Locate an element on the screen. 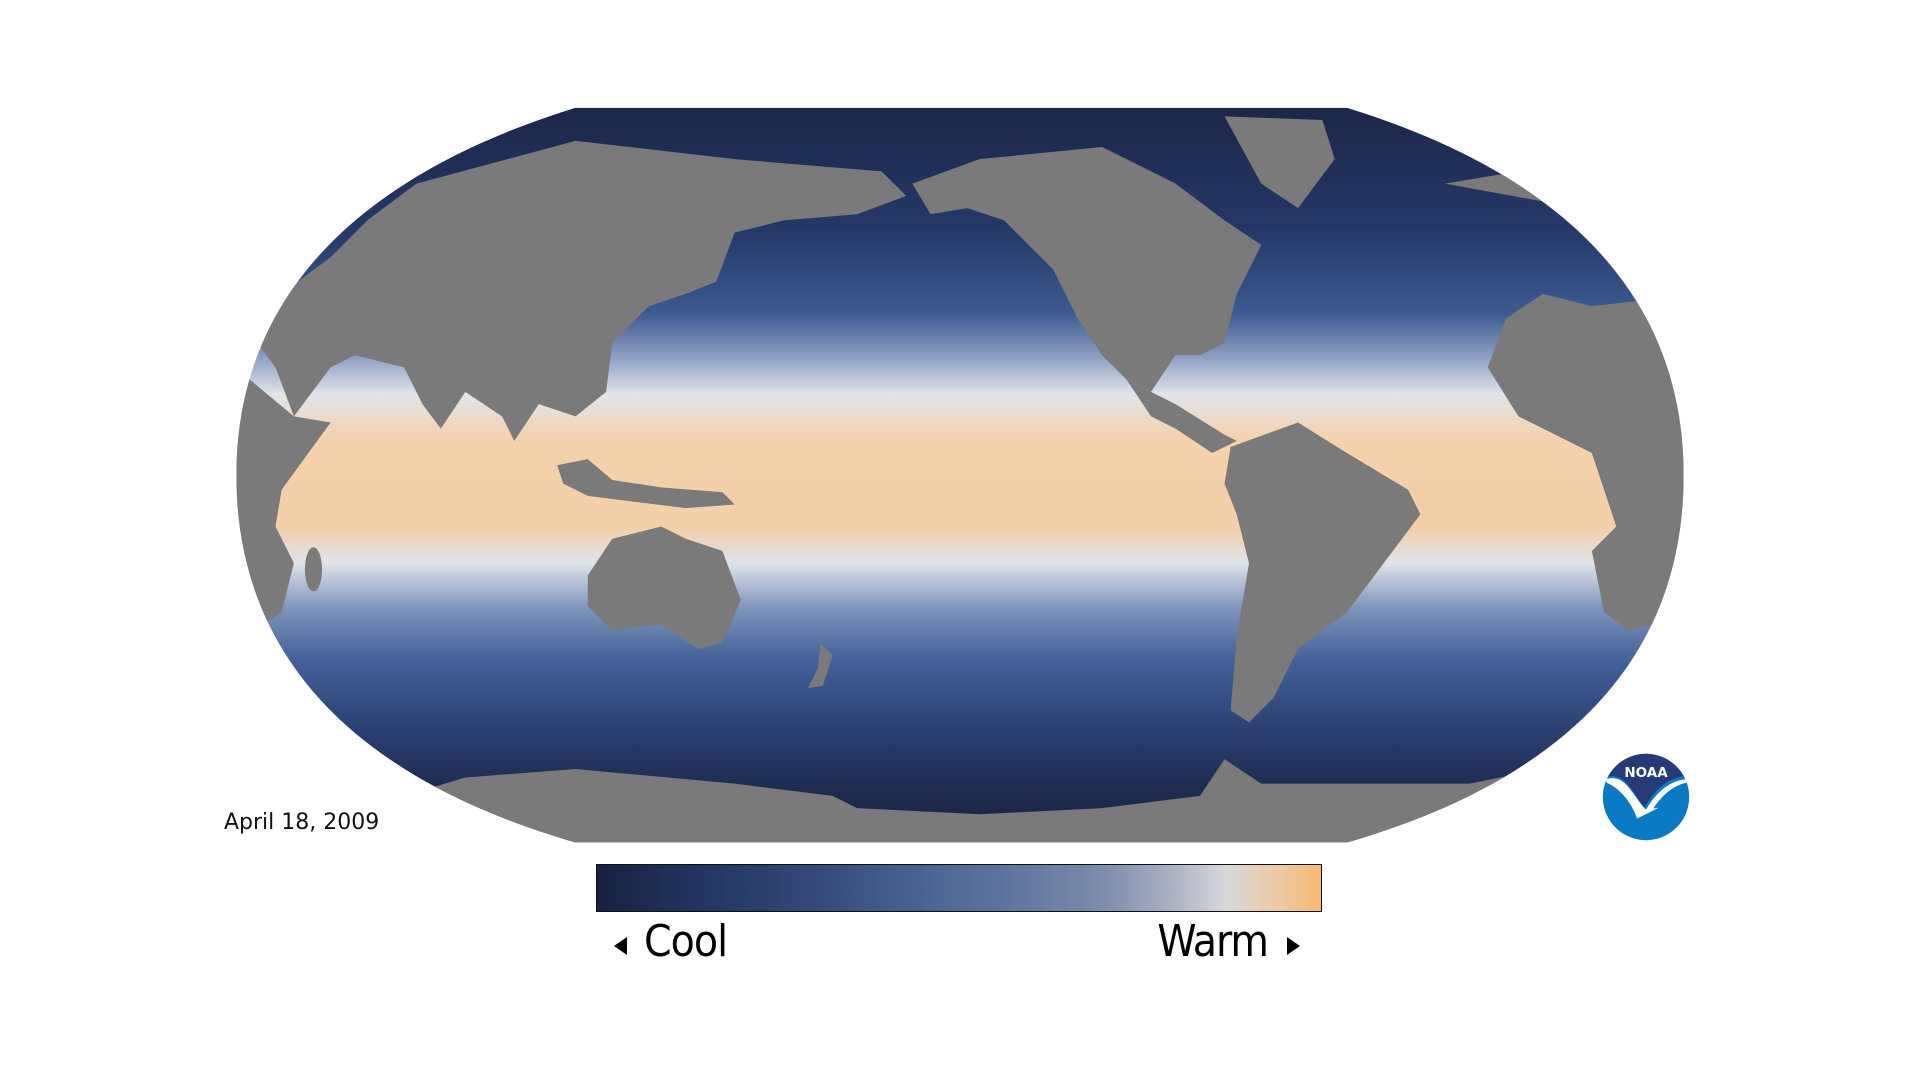  land-africa-west is located at coordinates (283, 490).